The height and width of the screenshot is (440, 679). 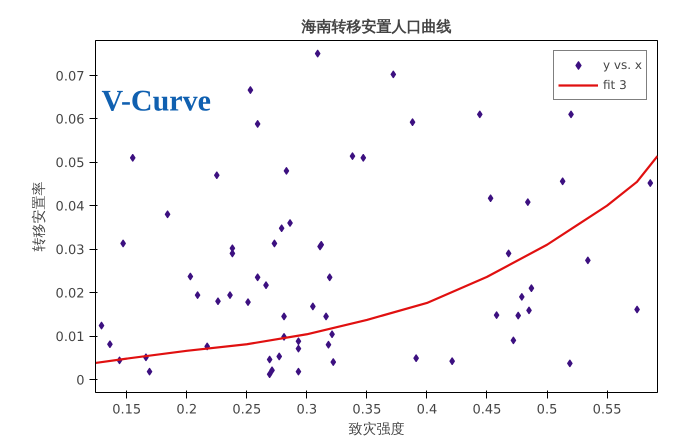 I want to click on x-tick-label: 0.45, so click(x=487, y=410).